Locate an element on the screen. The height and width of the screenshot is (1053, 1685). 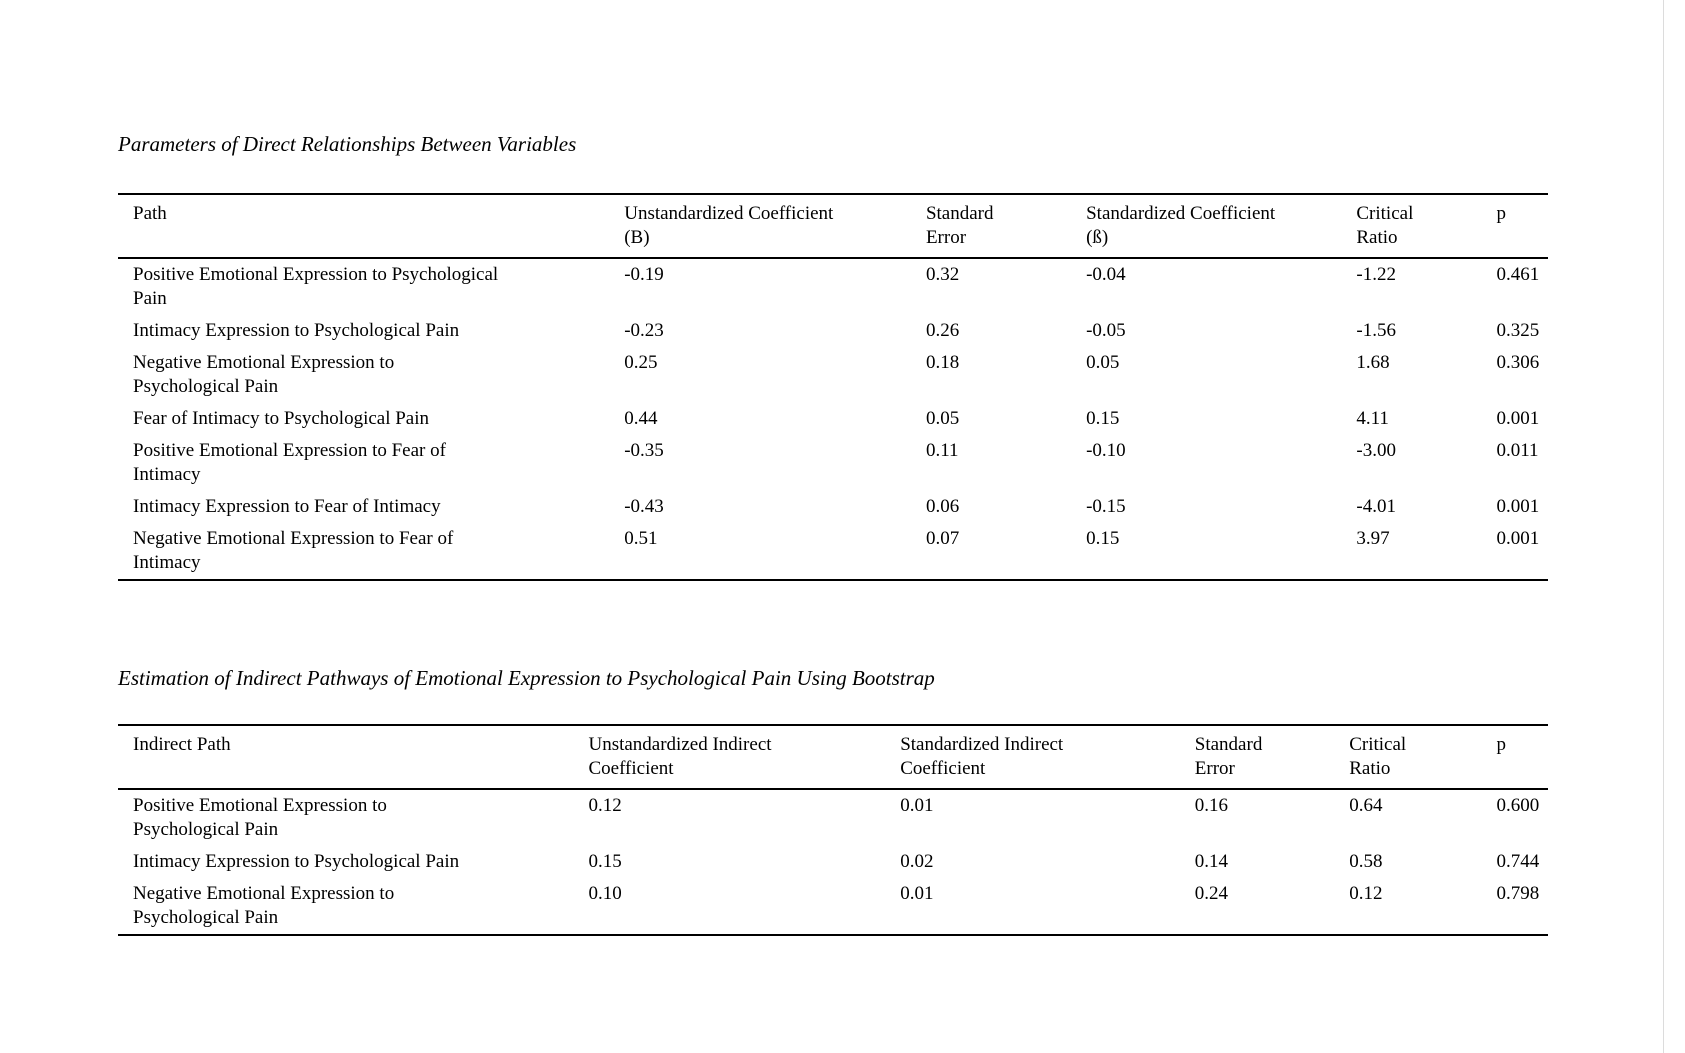
cell-standard-error: 0.11 is located at coordinates (942, 450).